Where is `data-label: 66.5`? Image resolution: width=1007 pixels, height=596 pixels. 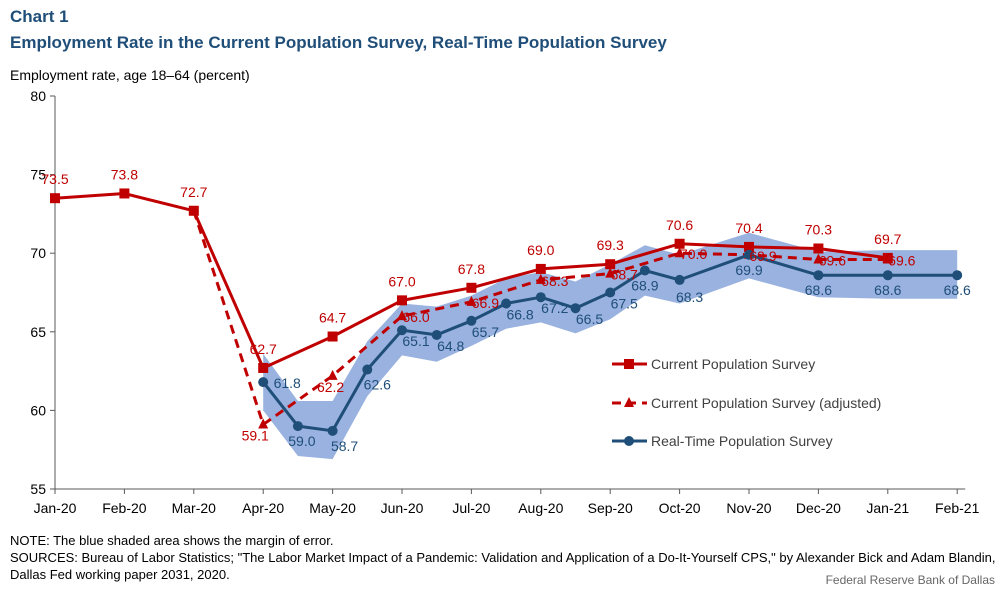
data-label: 66.5 is located at coordinates (589, 319).